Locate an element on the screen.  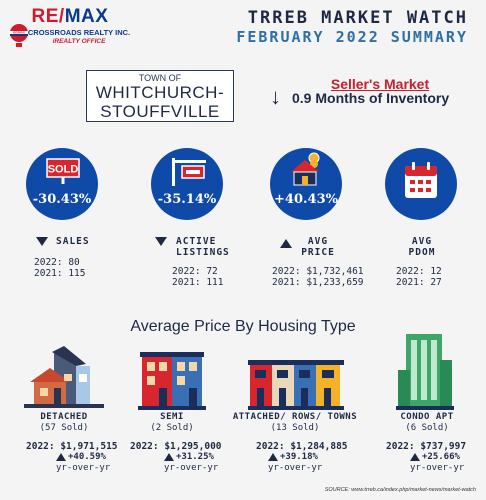
pdom-2021: 2021: 27 is located at coordinates (419, 282).